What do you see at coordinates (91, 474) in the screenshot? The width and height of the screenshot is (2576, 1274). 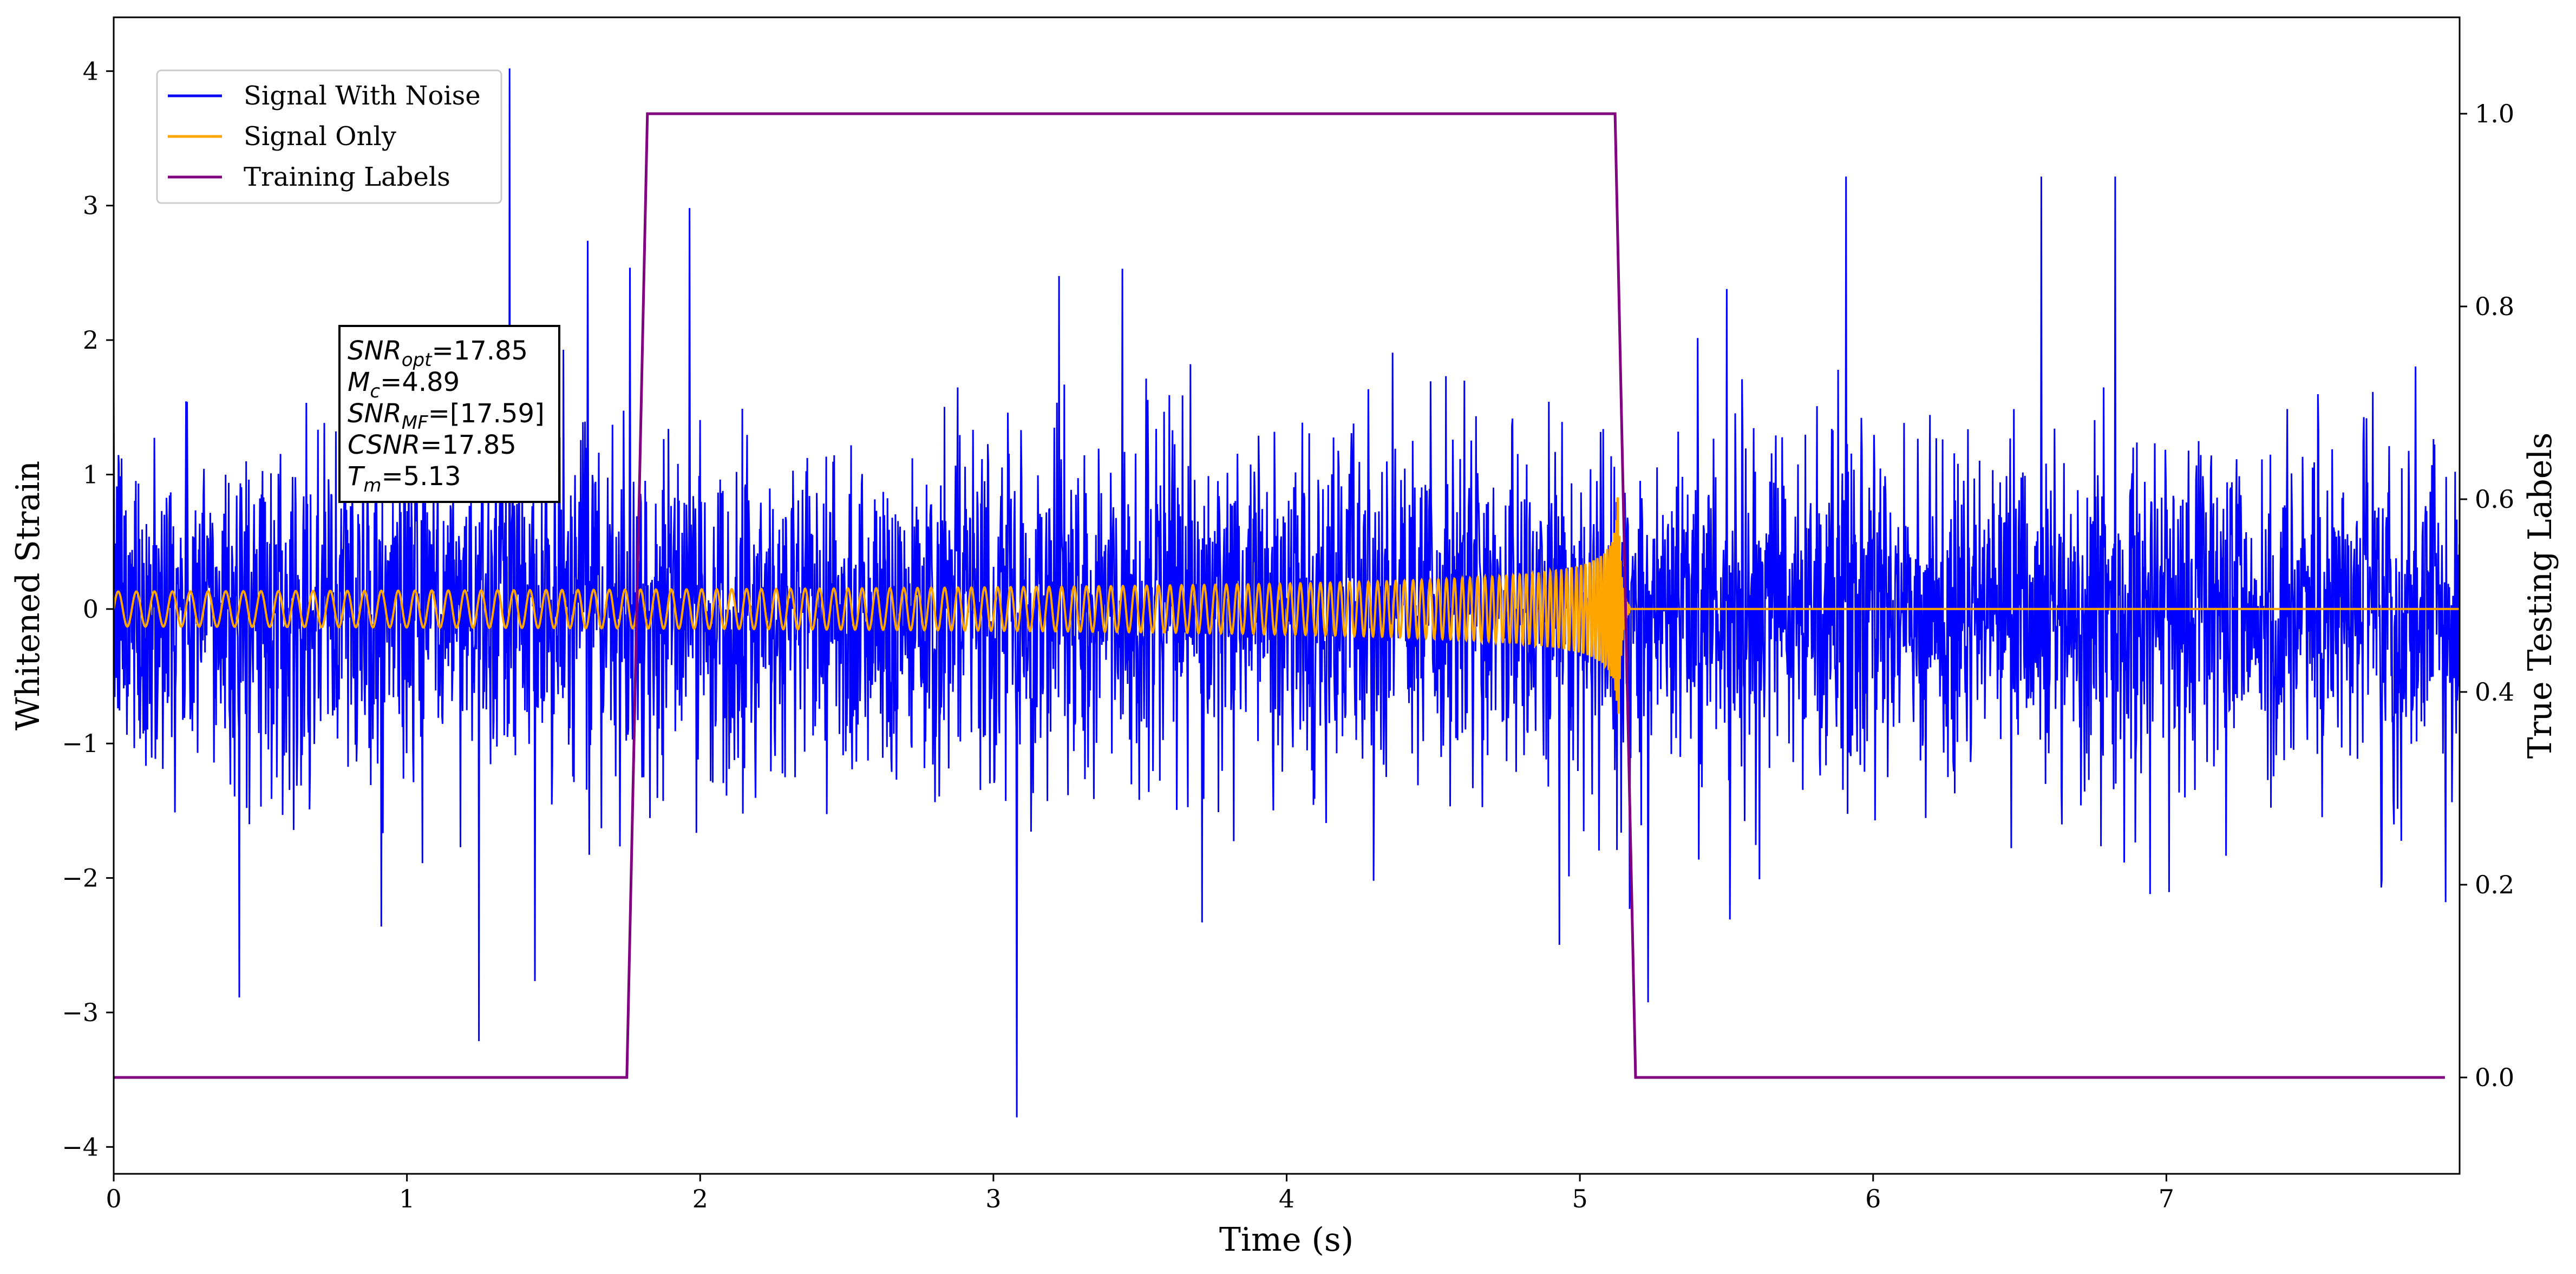 I see `y-tick-label: 1` at bounding box center [91, 474].